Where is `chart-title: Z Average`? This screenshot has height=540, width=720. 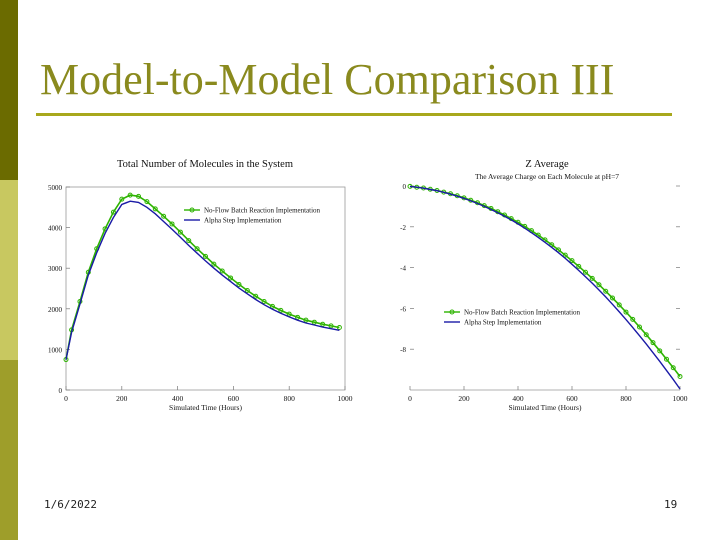
chart-title: Z Average is located at coordinates (547, 164).